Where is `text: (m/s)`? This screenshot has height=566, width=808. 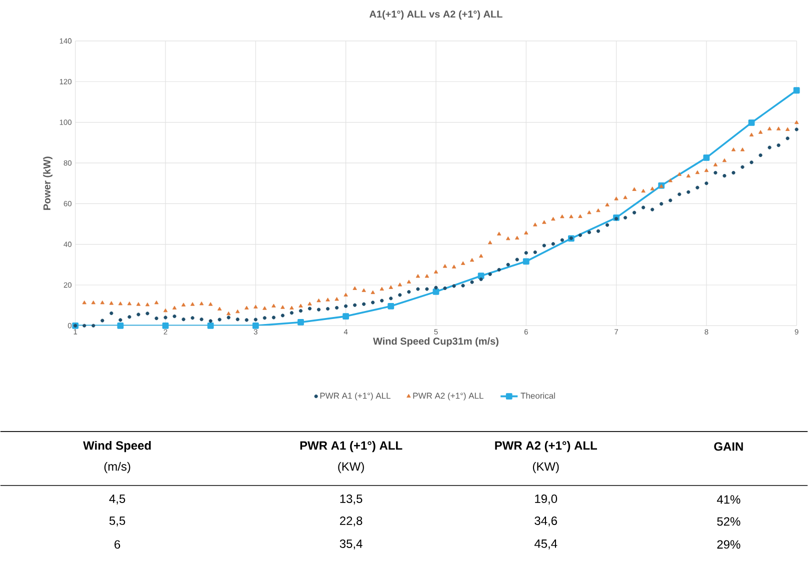
text: (m/s) is located at coordinates (117, 467).